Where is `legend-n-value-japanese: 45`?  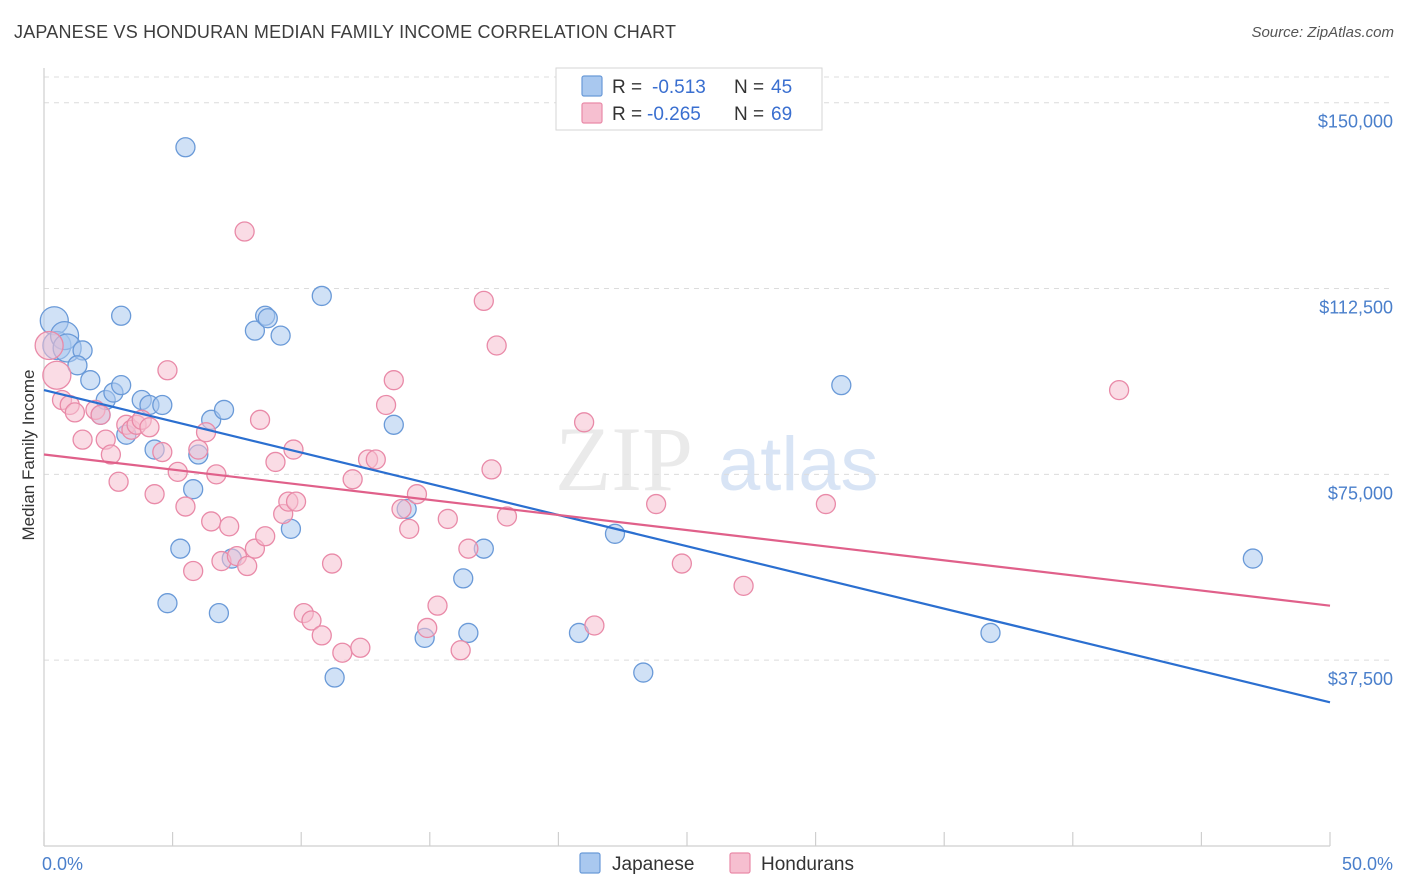
legend-n-value-japanese: 45 is located at coordinates (781, 87).